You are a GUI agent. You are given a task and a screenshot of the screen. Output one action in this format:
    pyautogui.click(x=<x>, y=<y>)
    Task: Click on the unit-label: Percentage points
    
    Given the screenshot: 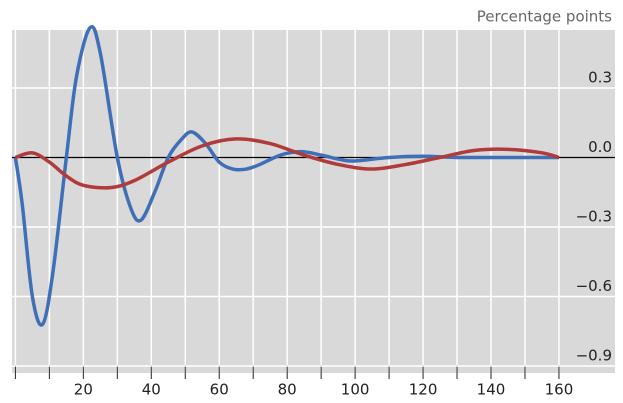 What is the action you would take?
    pyautogui.click(x=544, y=17)
    